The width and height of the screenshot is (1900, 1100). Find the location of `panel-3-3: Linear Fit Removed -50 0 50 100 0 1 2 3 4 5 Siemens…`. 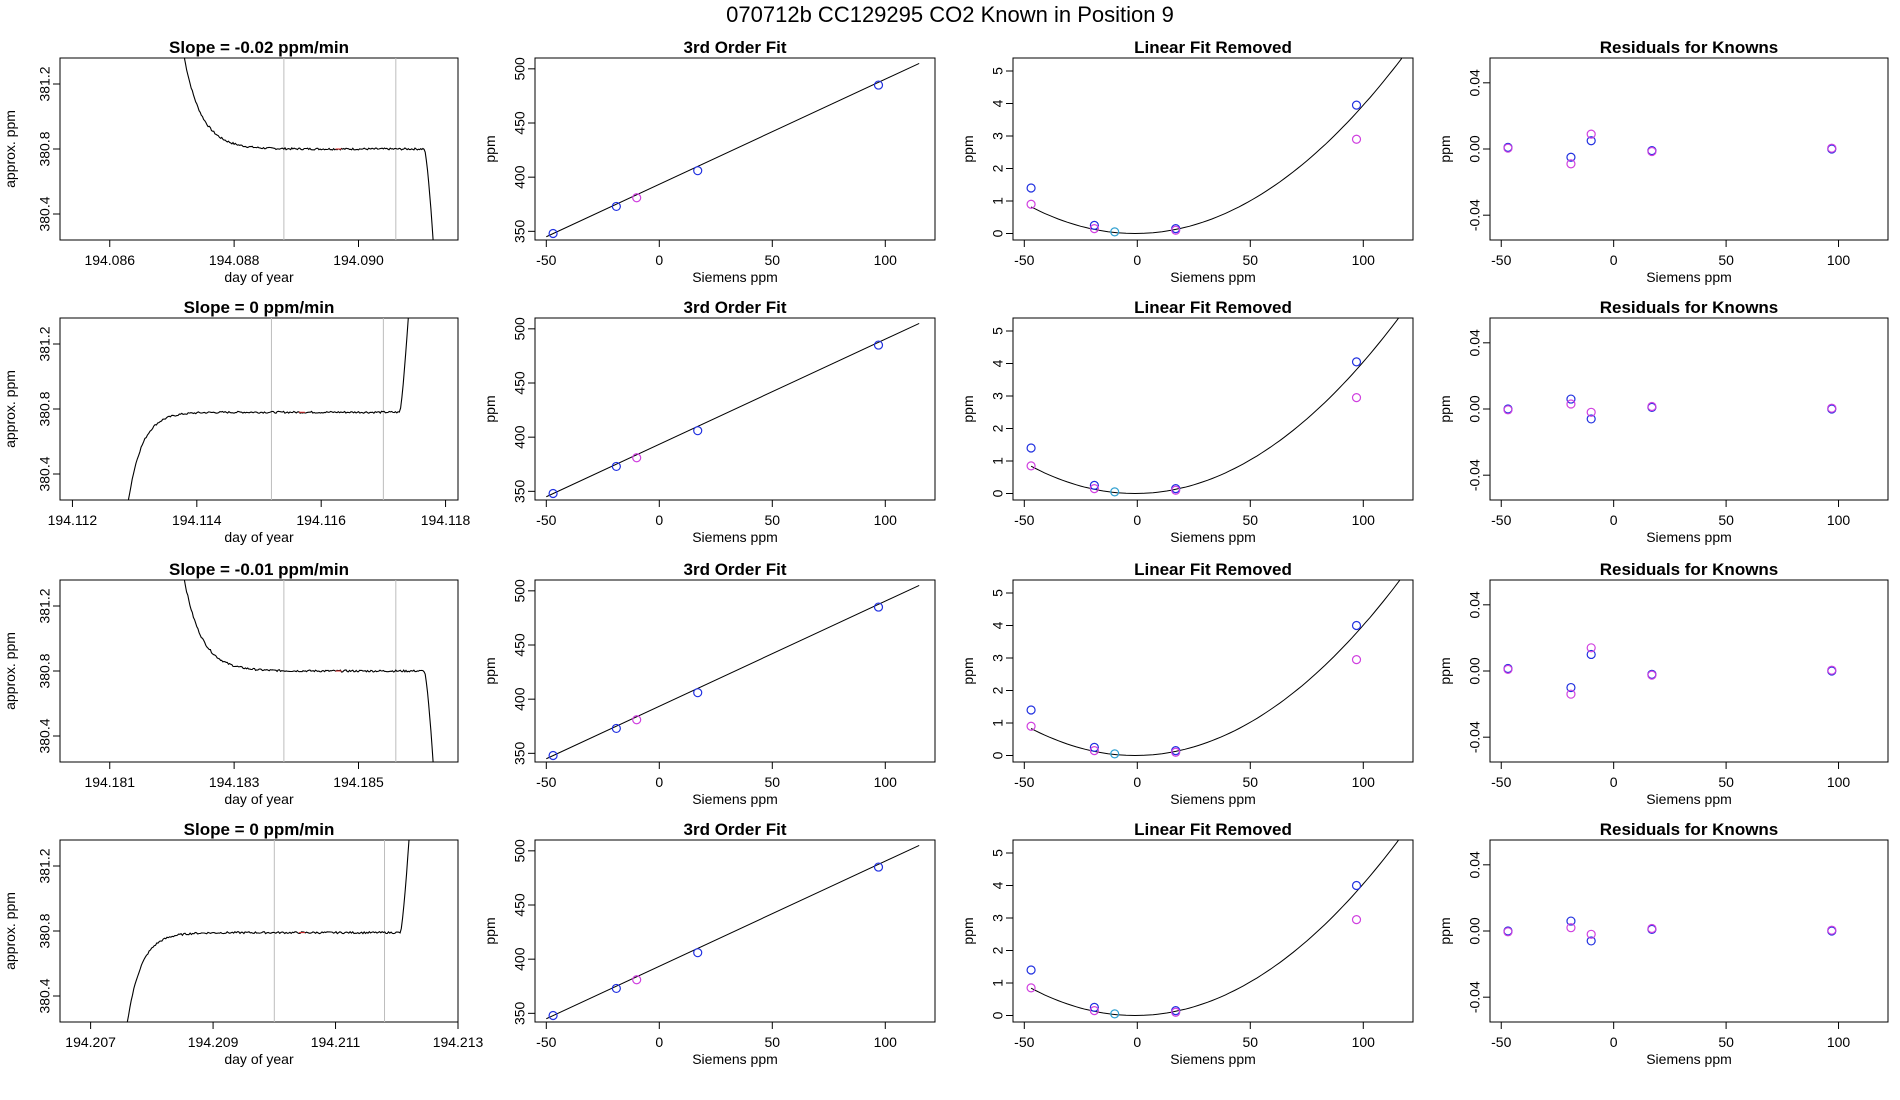

panel-3-3: Linear Fit Removed -50 0 50 100 0 1 2 3 4 5 Siemens… is located at coordinates (1187, 683).